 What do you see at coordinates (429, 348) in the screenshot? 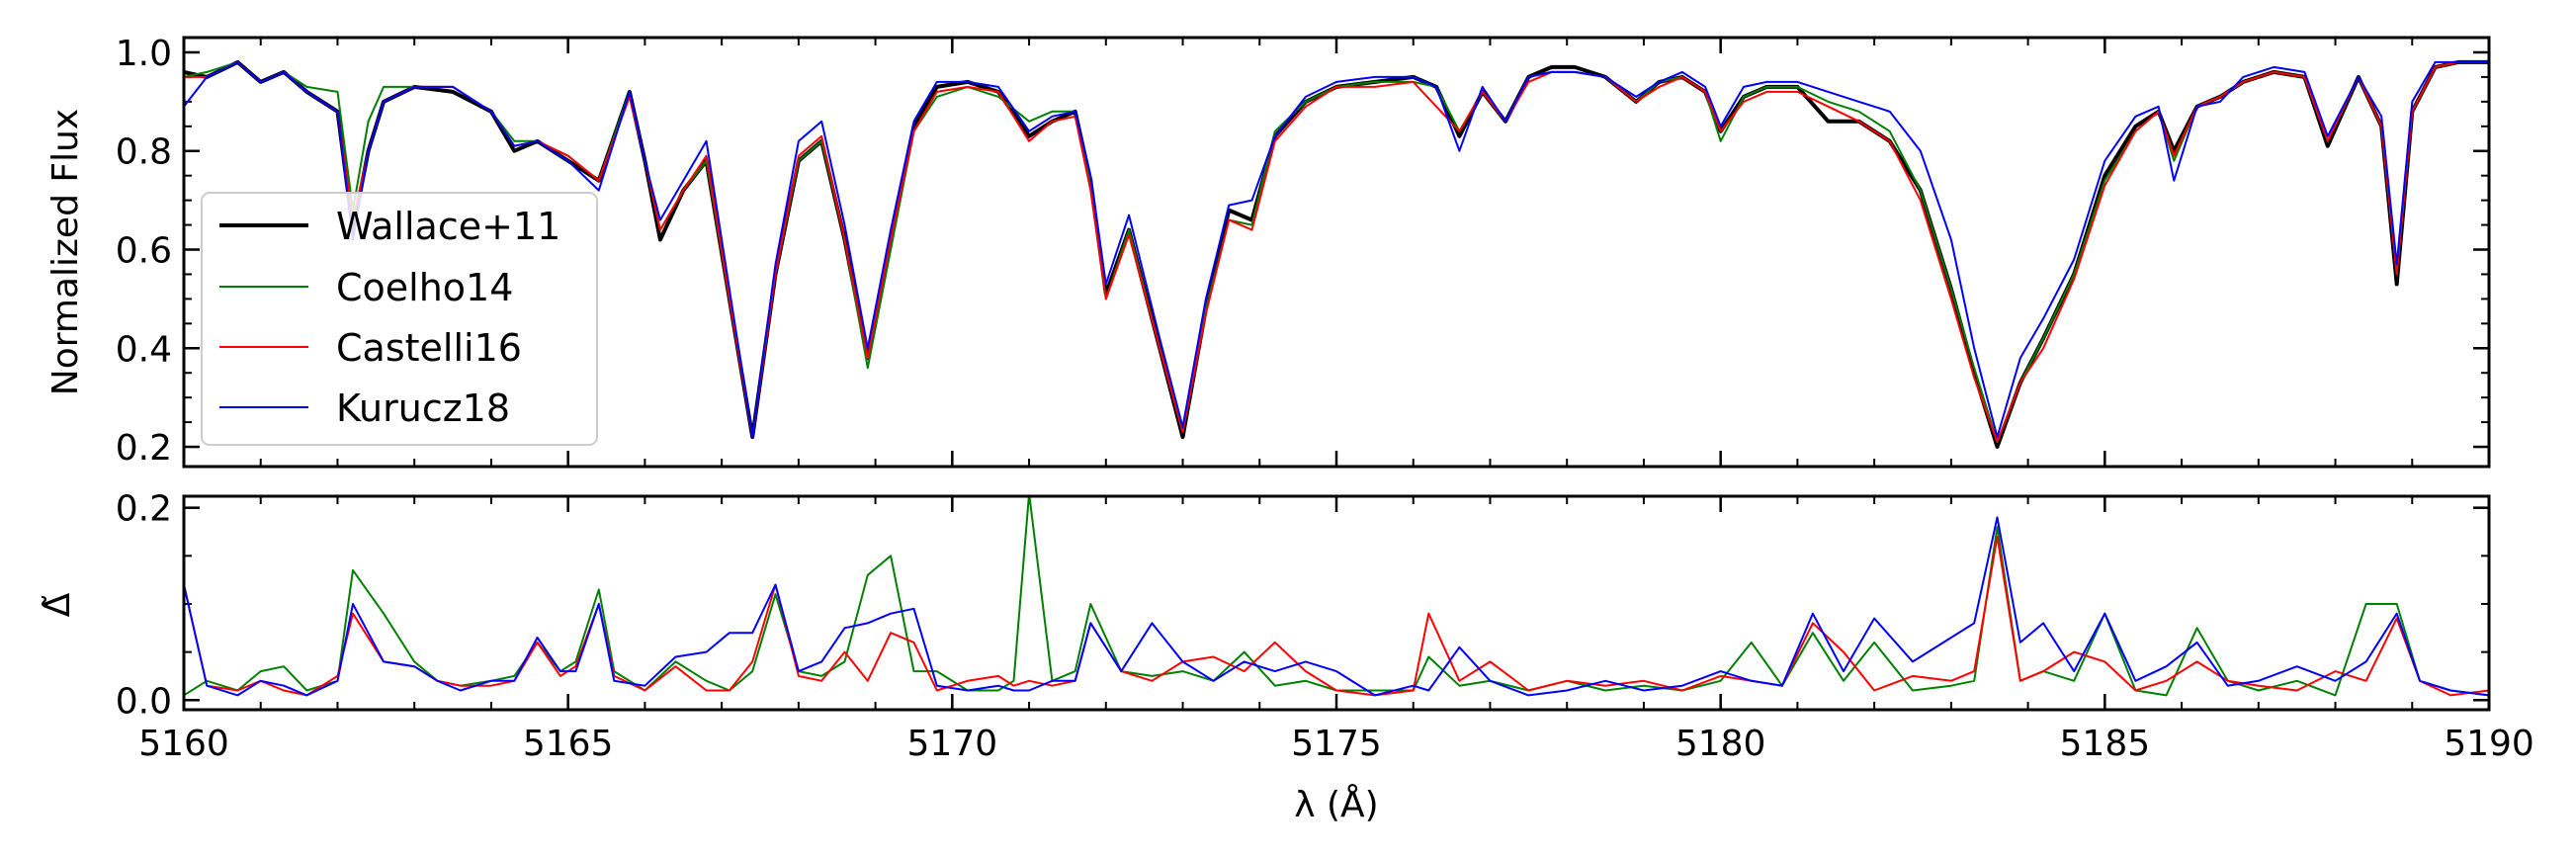
I see `legend-label-castelli: Castelli16` at bounding box center [429, 348].